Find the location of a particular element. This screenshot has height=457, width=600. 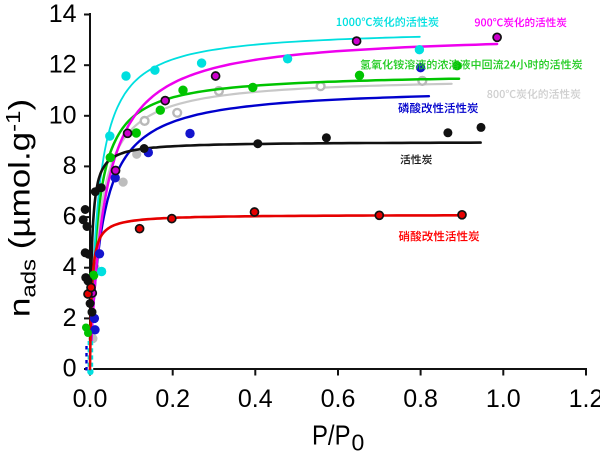

svg-text: 2 is located at coordinates (70, 318).